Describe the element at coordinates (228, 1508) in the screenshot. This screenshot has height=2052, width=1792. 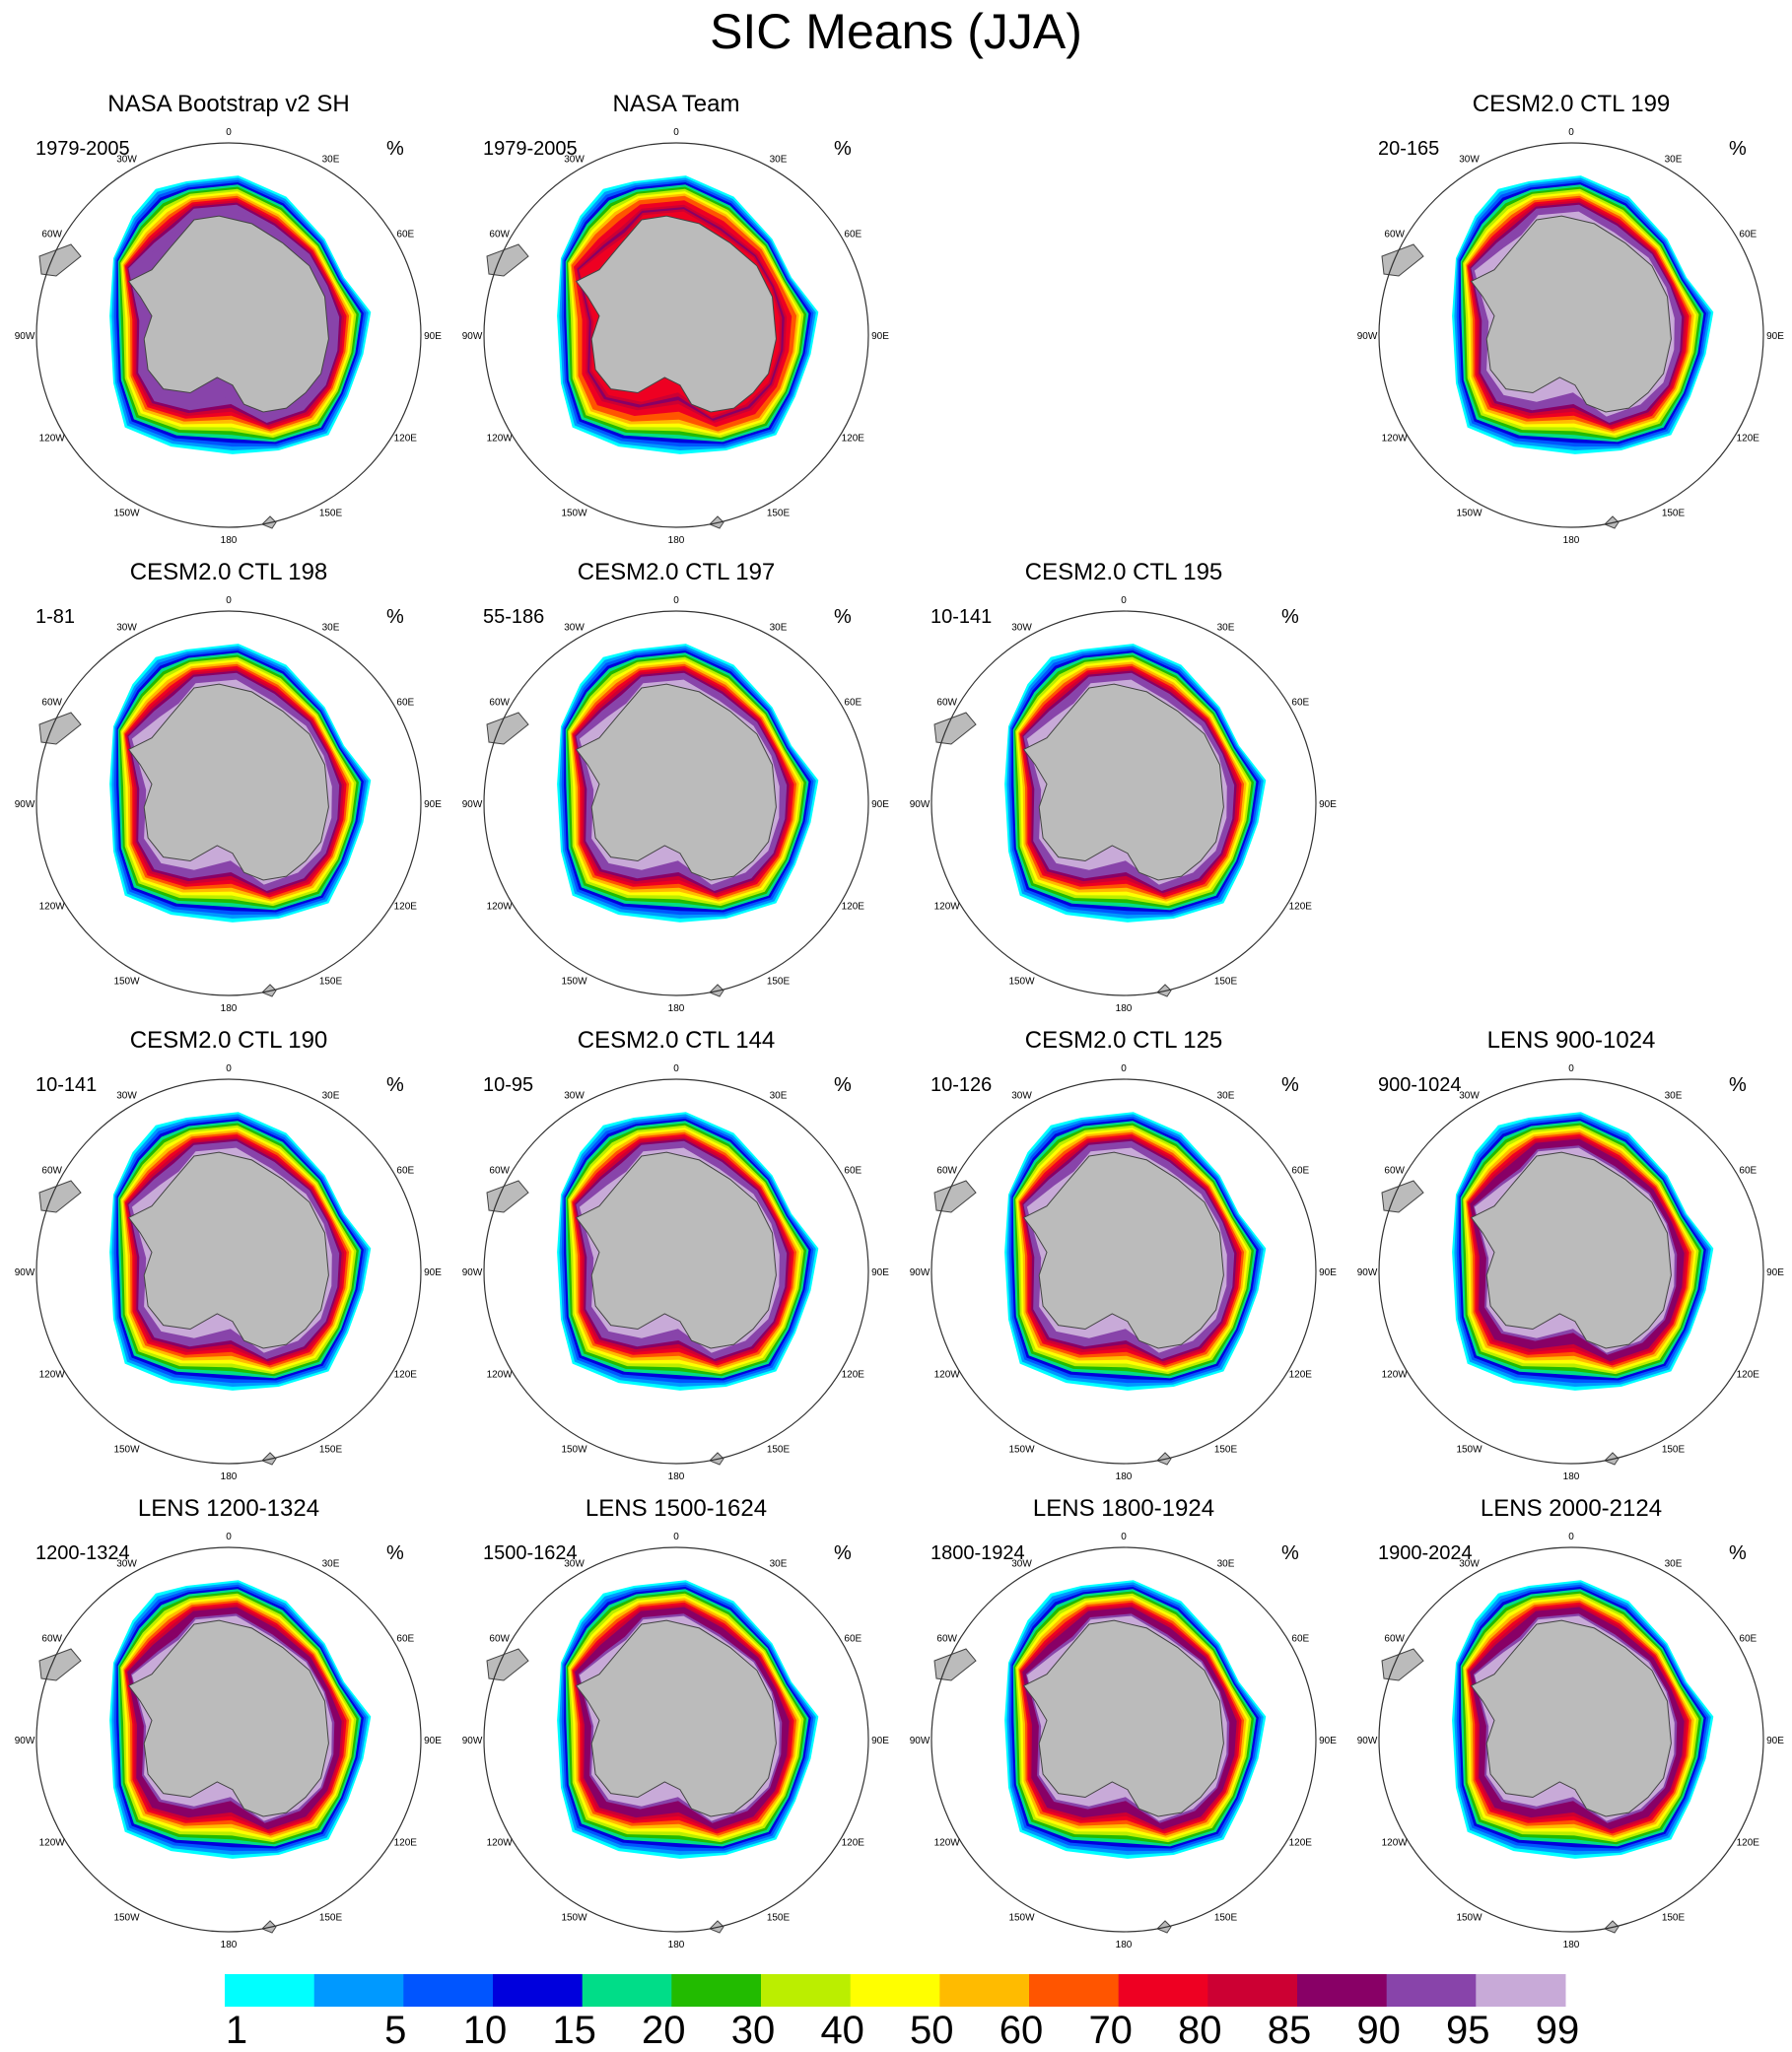
I see `panel-title: LENS 1200-1324` at that location.